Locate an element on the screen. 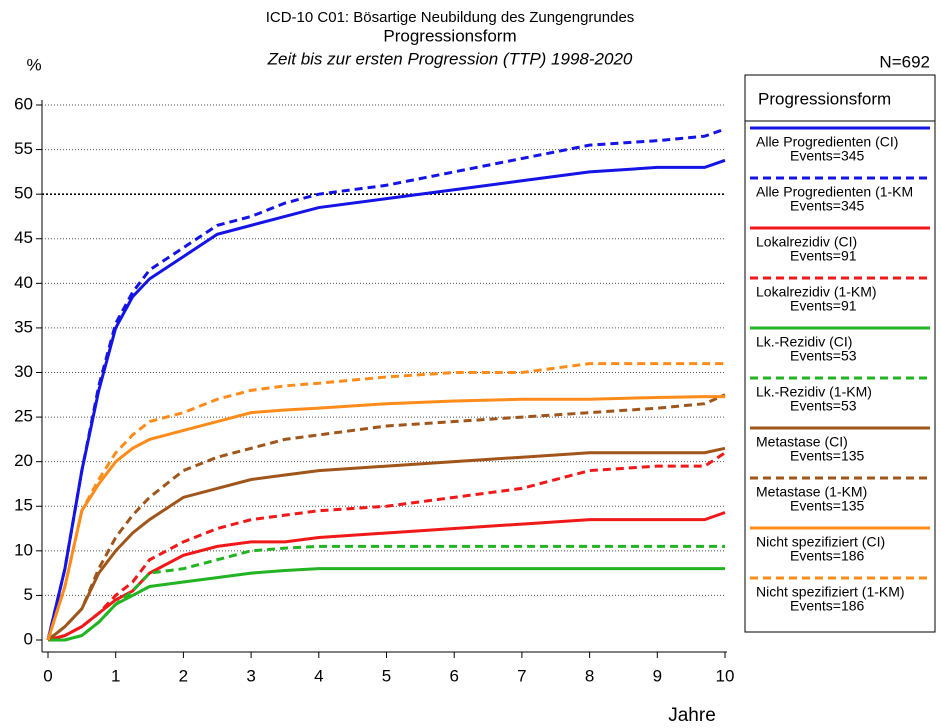 The width and height of the screenshot is (941, 728). legend-label: Metastase (CI) is located at coordinates (802, 442).